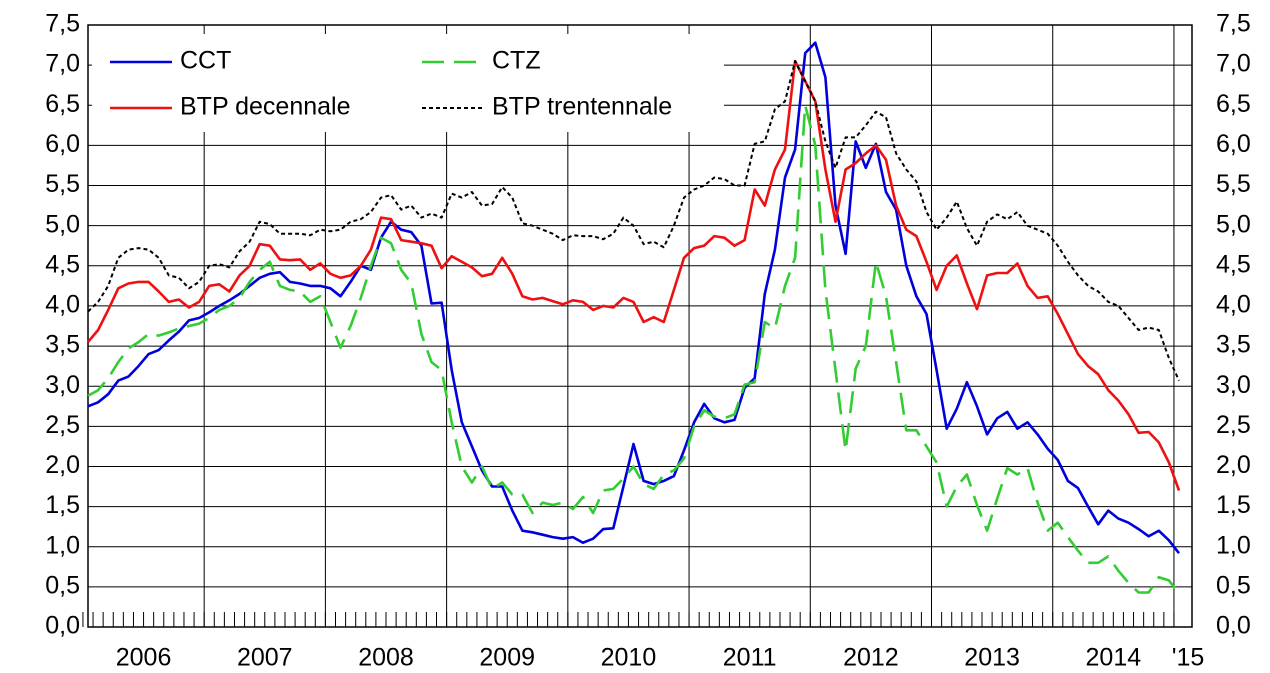 The width and height of the screenshot is (1270, 673). I want to click on y-tick-label: 7,0, so click(62, 64).